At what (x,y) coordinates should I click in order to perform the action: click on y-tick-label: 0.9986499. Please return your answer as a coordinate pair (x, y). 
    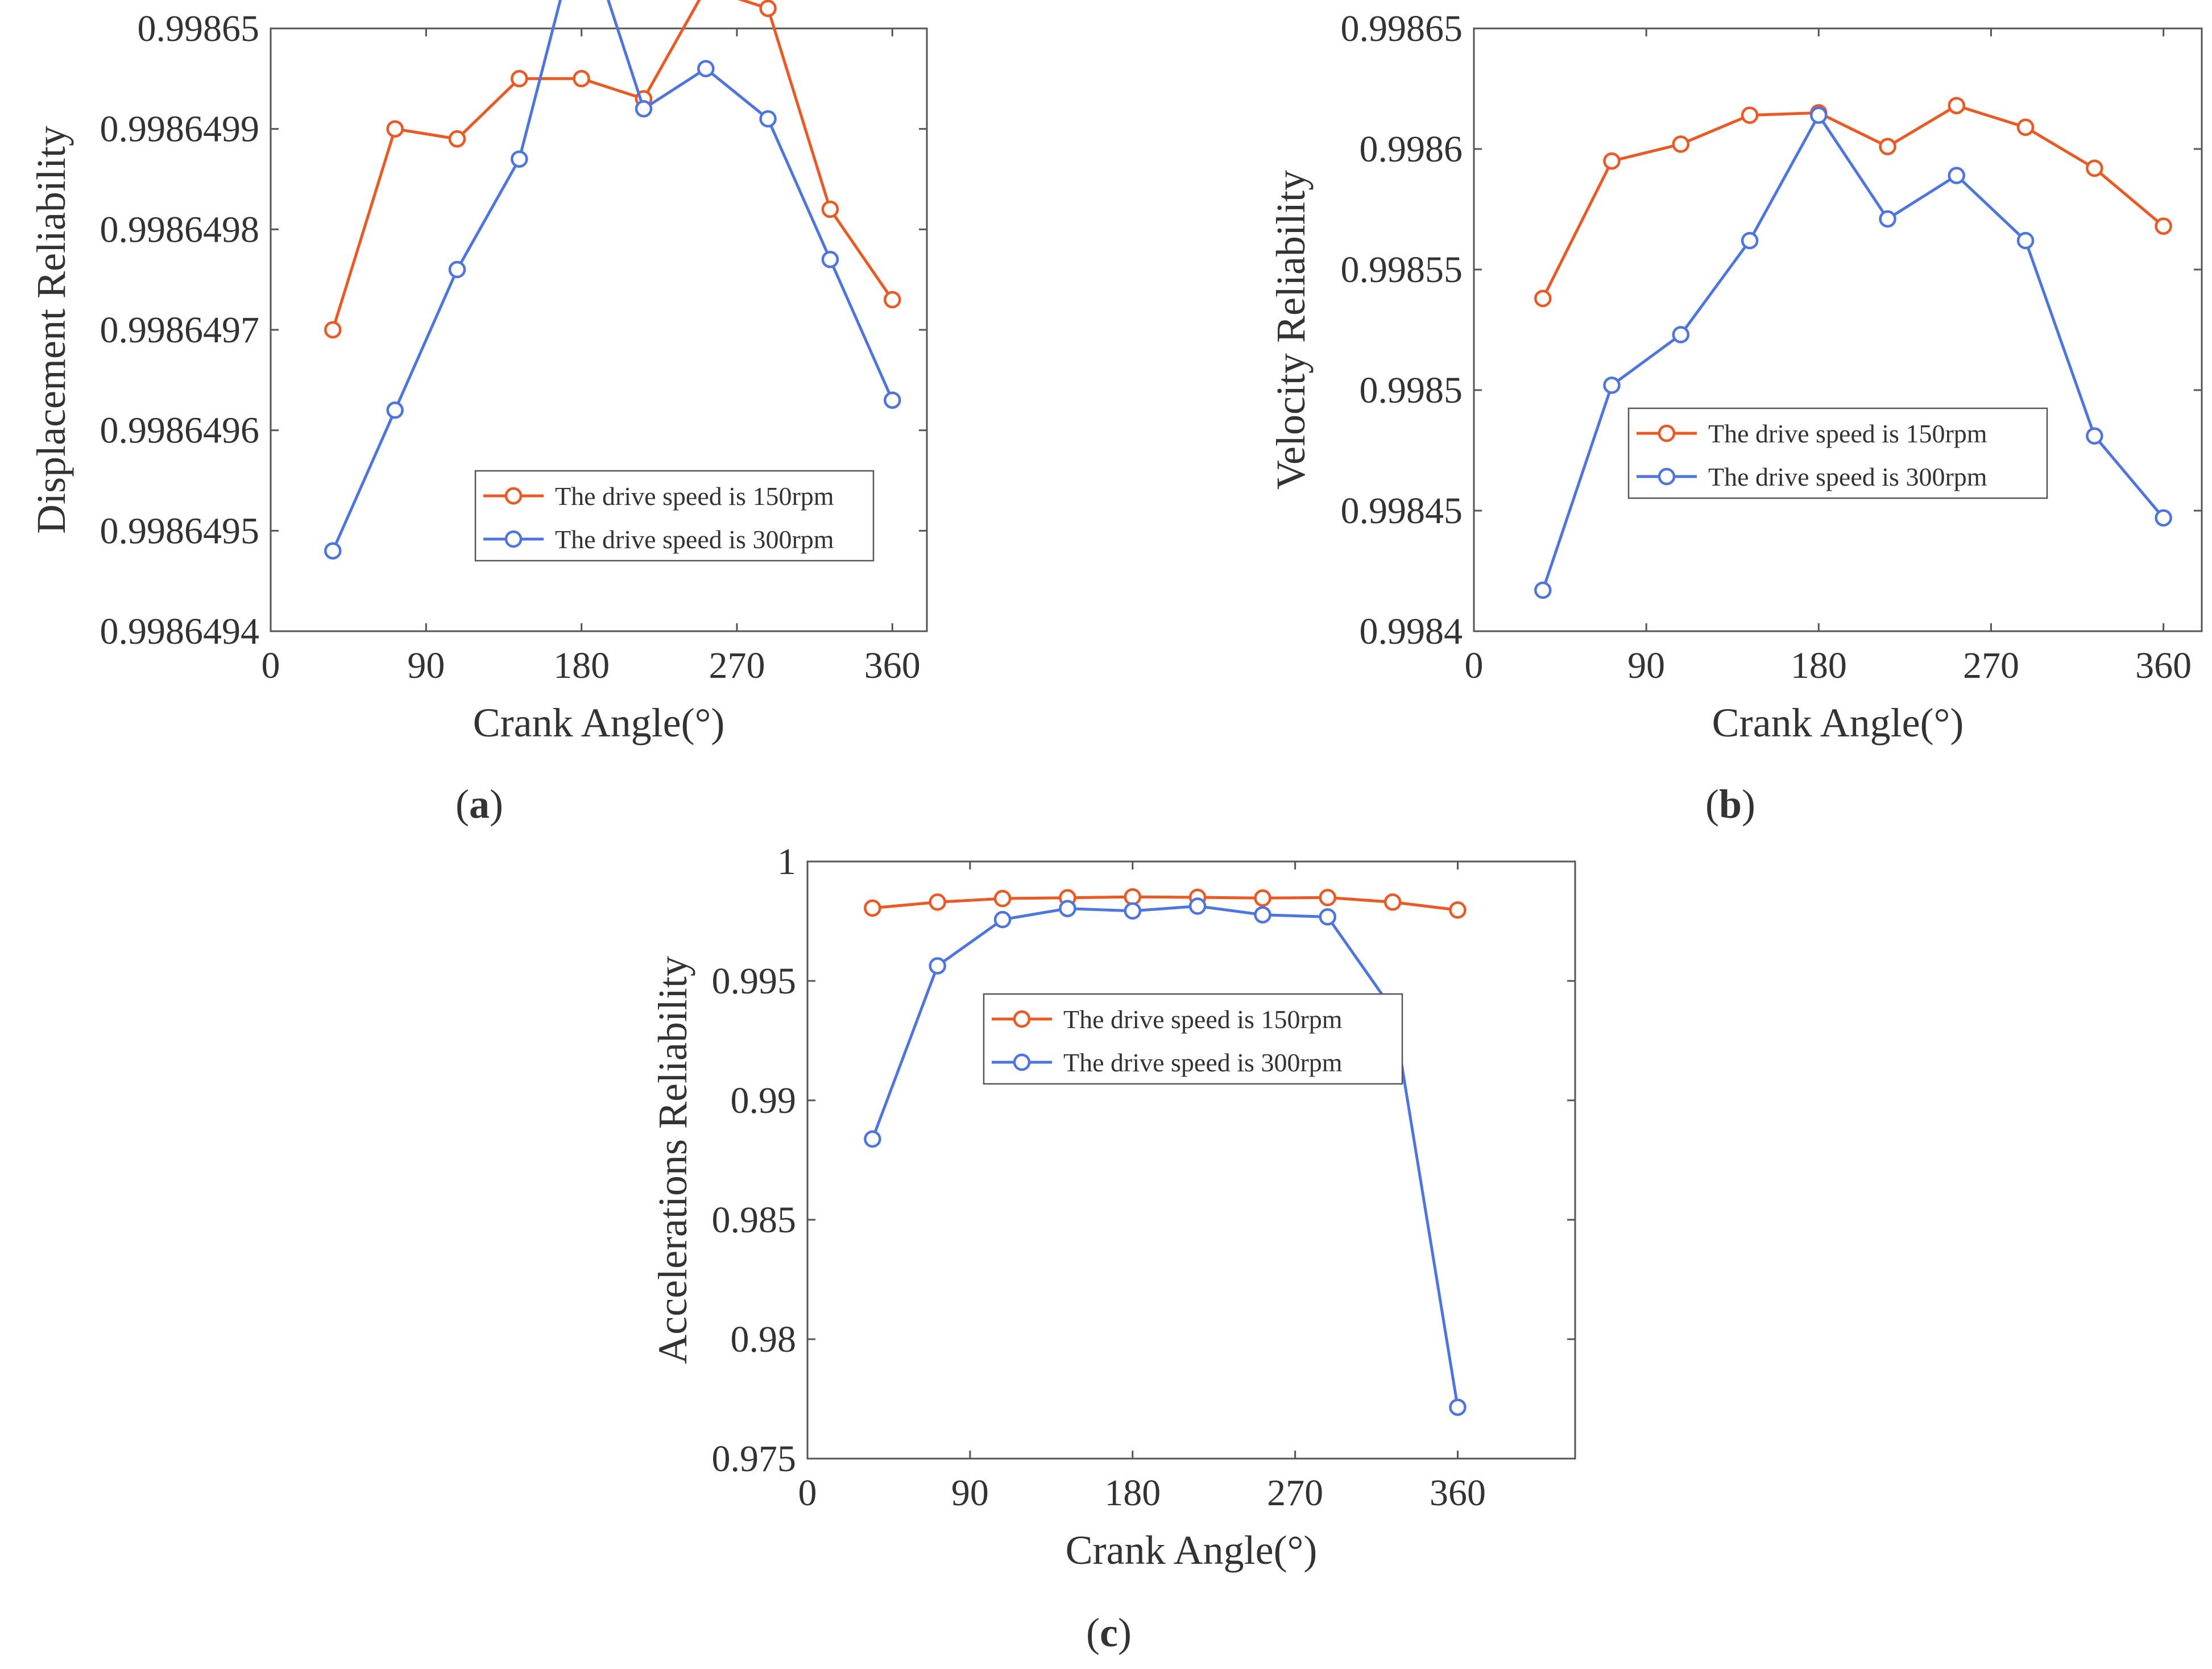
    Looking at the image, I should click on (180, 130).